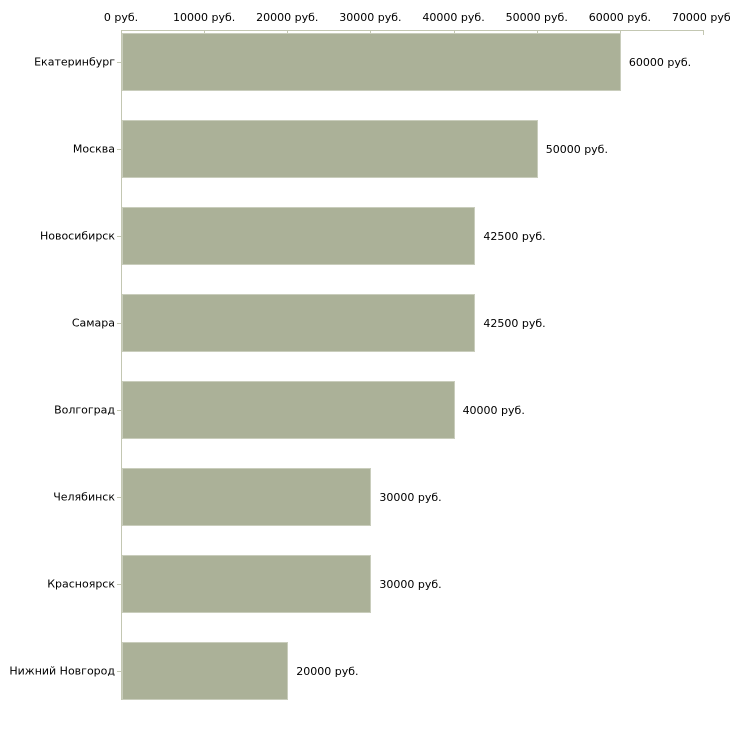 Image resolution: width=730 pixels, height=730 pixels. I want to click on category-label: Волгоград, so click(84, 410).